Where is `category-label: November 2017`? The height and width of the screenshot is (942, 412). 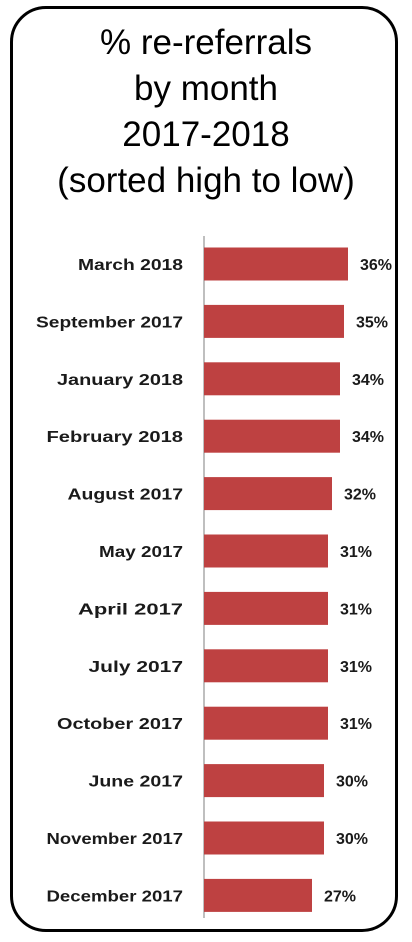
category-label: November 2017 is located at coordinates (115, 839).